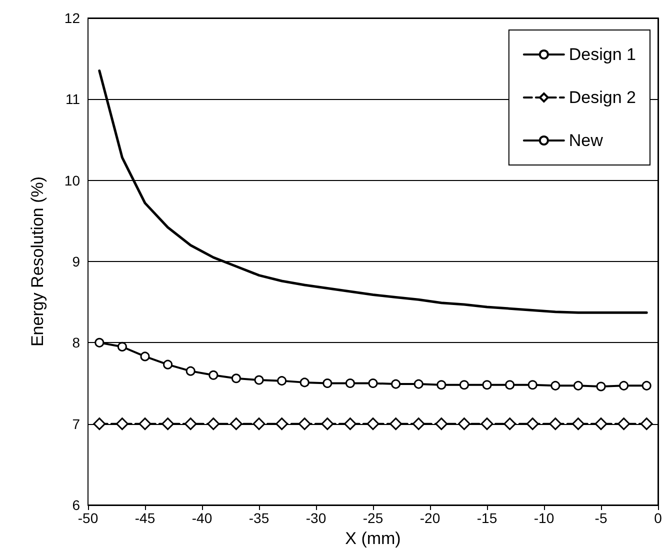 Image resolution: width=670 pixels, height=552 pixels. What do you see at coordinates (259, 518) in the screenshot?
I see `x-tick-label: -35` at bounding box center [259, 518].